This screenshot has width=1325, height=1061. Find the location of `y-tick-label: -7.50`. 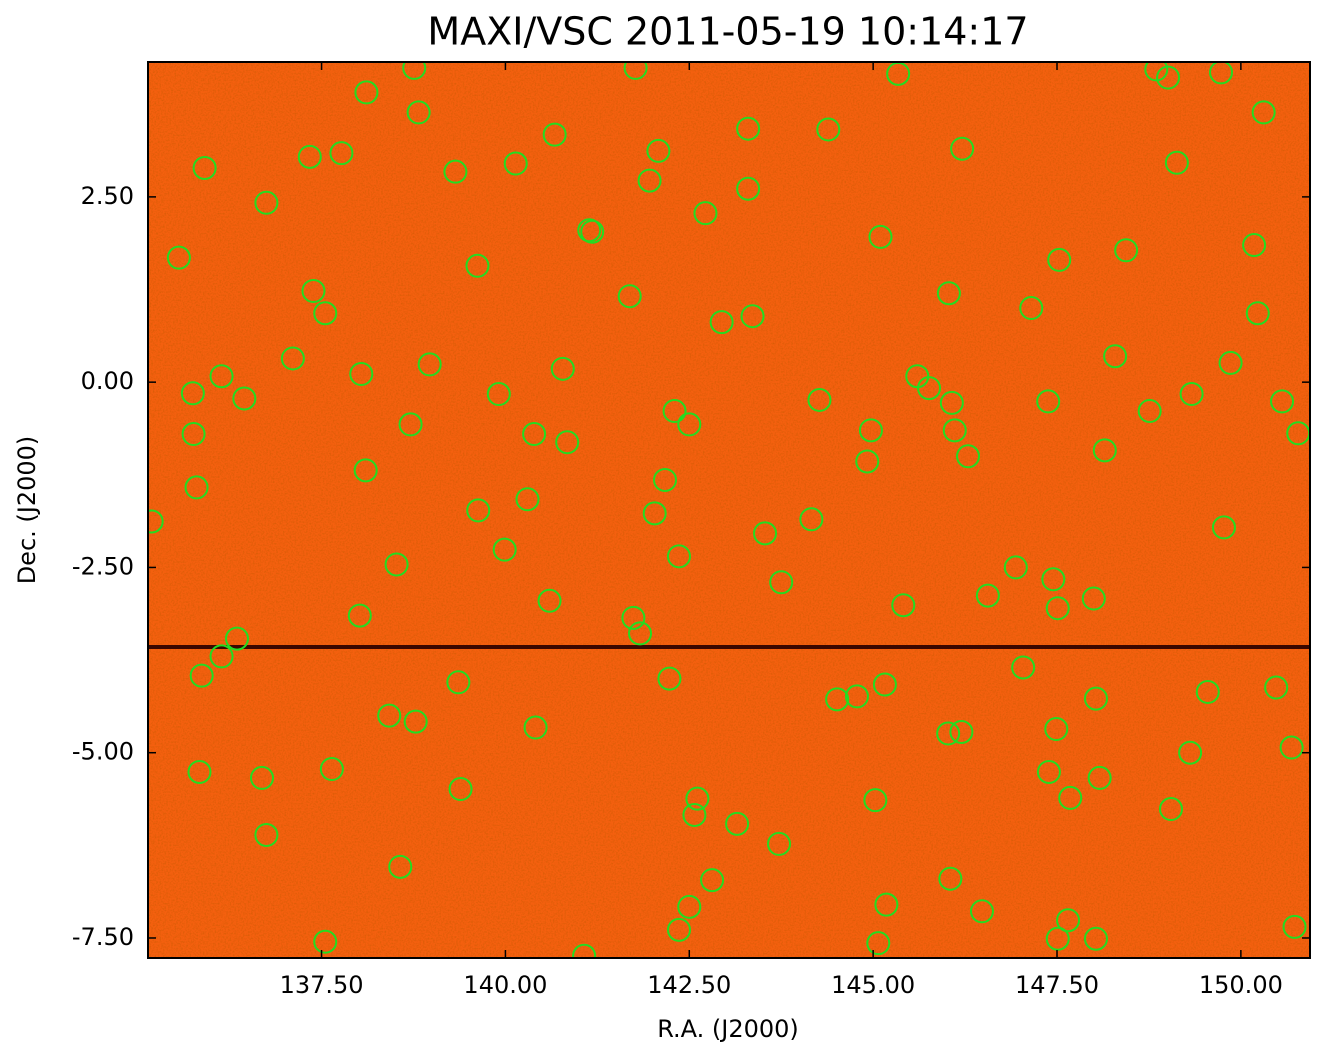

y-tick-label: -7.50 is located at coordinates (103, 937).